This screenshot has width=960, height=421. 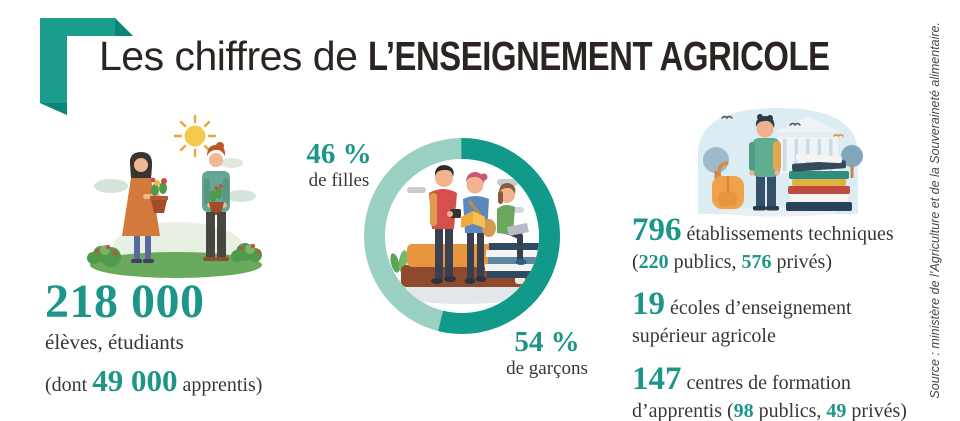 What do you see at coordinates (648, 304) in the screenshot?
I see `ecoles-count: 19` at bounding box center [648, 304].